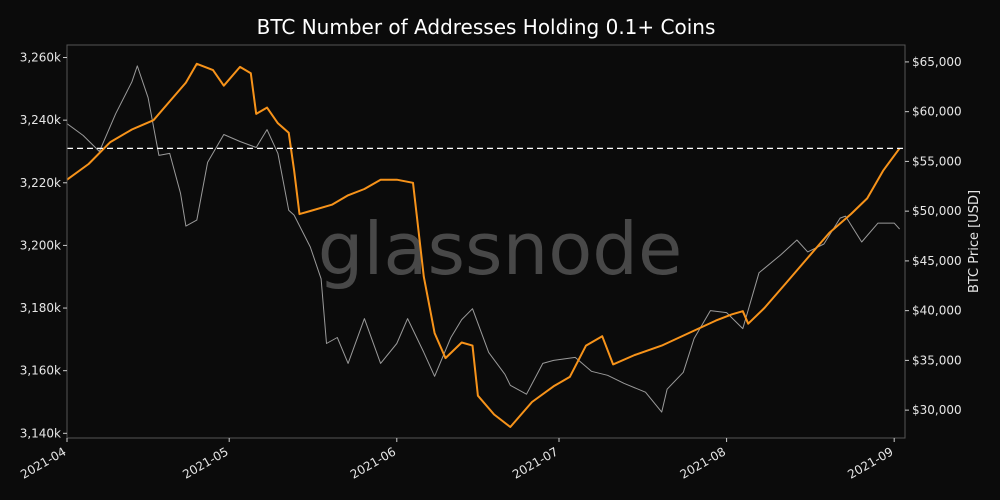 The image size is (1000, 500). Describe the element at coordinates (40, 371) in the screenshot. I see `left-y-tick-label: 3,160k` at that location.